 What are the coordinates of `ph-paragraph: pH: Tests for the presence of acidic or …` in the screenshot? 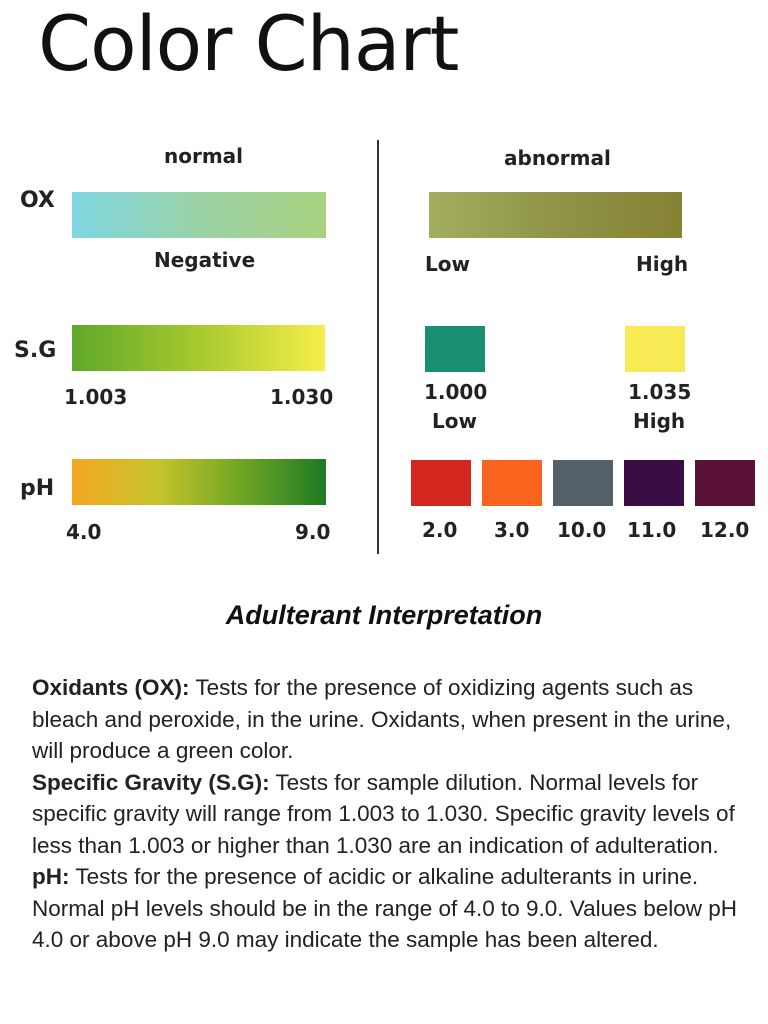 It's located at (392, 908).